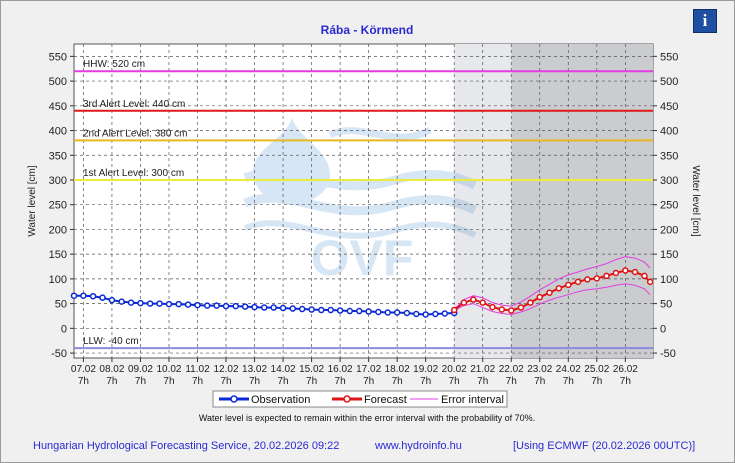 The width and height of the screenshot is (735, 463). What do you see at coordinates (58, 230) in the screenshot?
I see `y-tick-label: 200` at bounding box center [58, 230].